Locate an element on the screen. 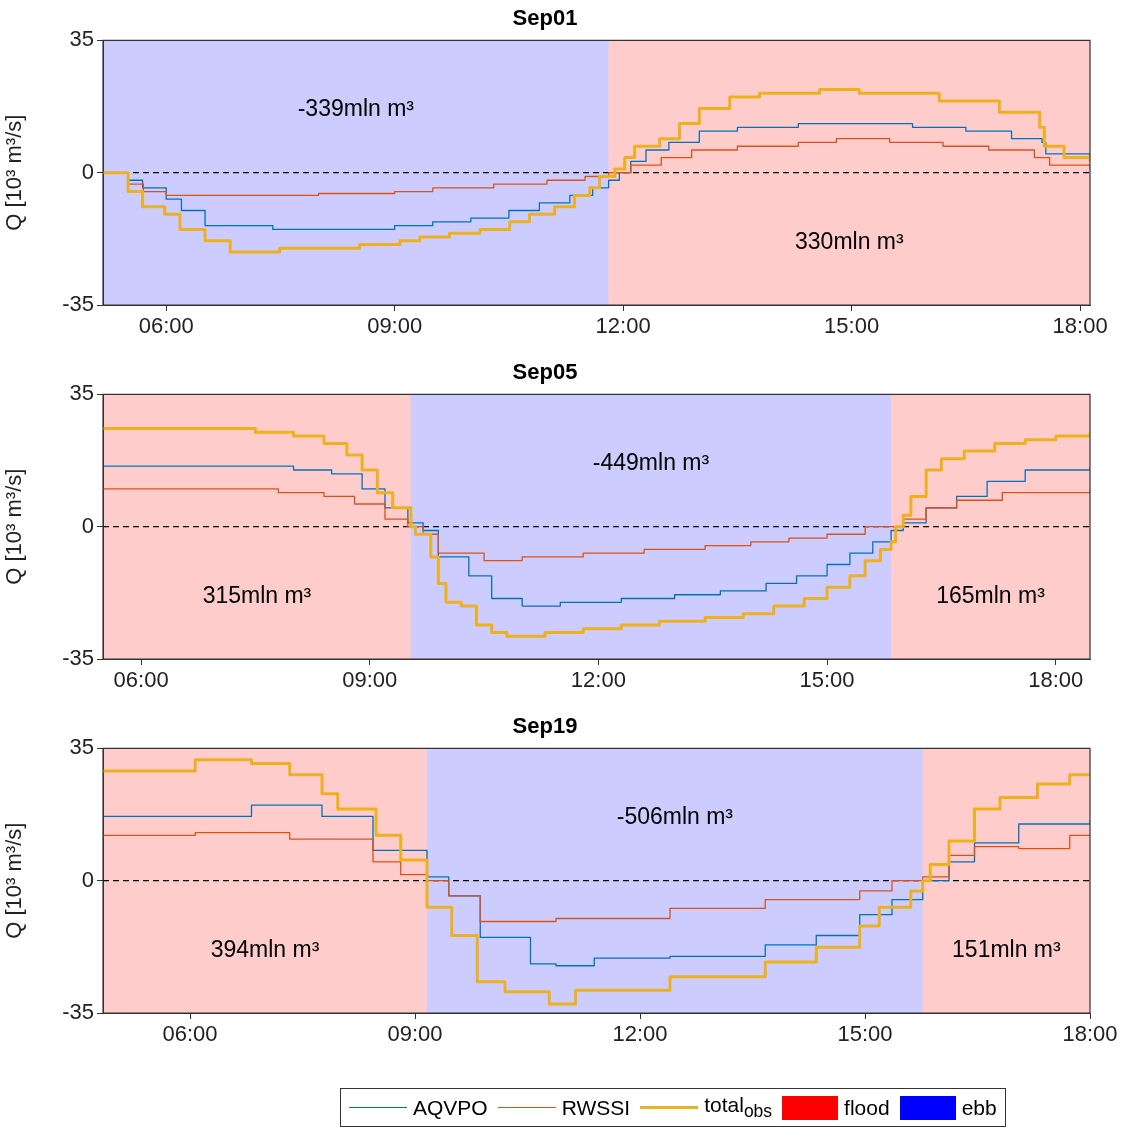 The image size is (1131, 1137). chart-title: Sep19 is located at coordinates (545, 726).